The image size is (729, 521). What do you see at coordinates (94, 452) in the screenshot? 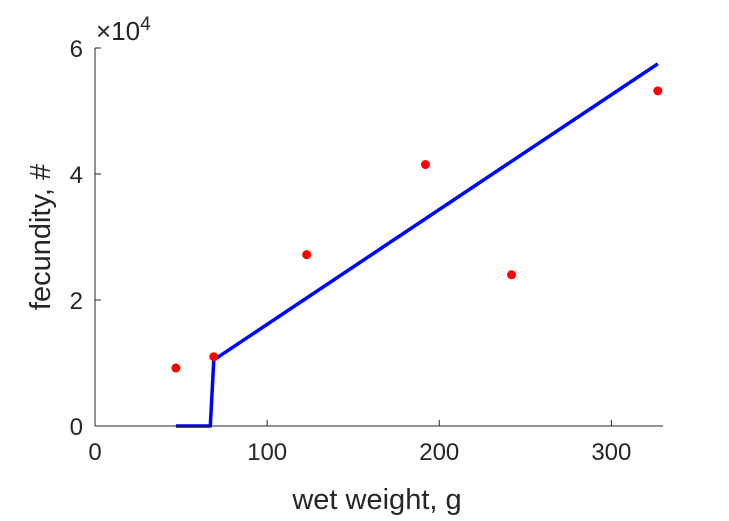
I see `x-tick-label: 0` at bounding box center [94, 452].